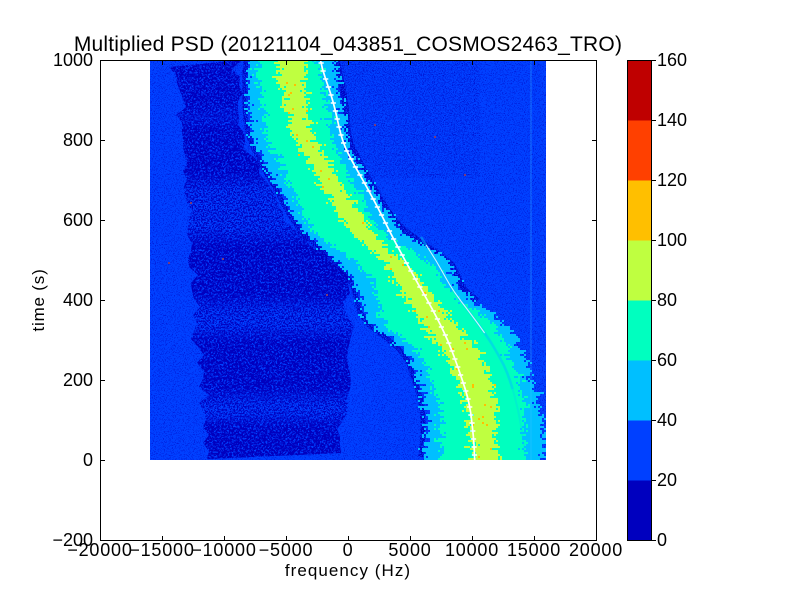  Describe the element at coordinates (667, 300) in the screenshot. I see `svg-text: 80` at that location.